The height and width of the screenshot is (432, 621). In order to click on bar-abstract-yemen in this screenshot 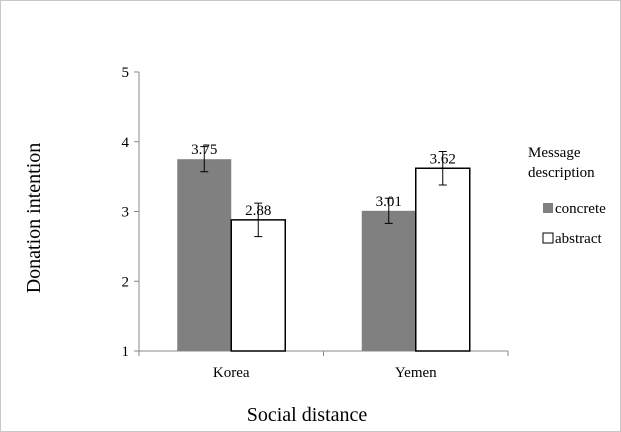, I will do `click(443, 259)`.